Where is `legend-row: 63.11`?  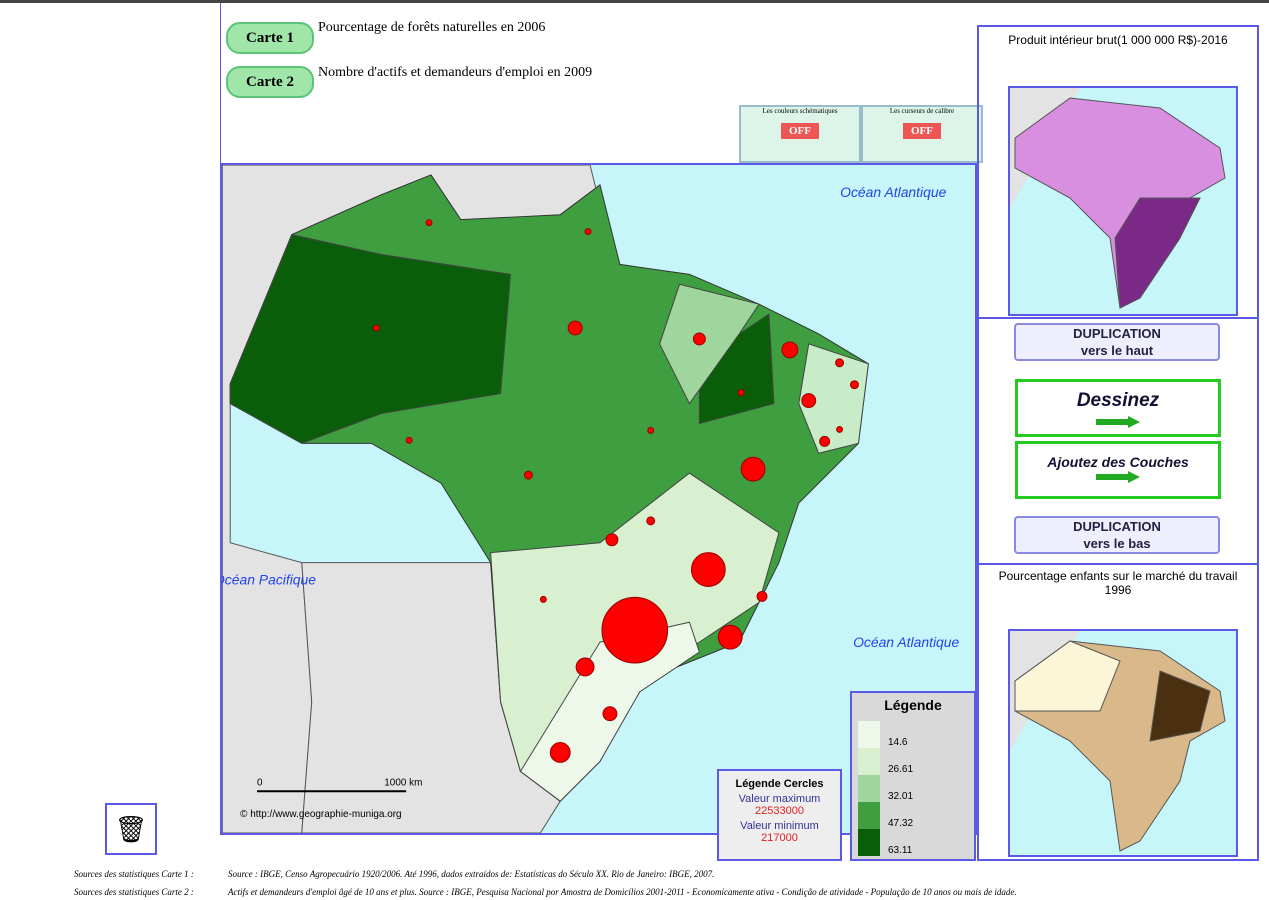 legend-row: 63.11 is located at coordinates (885, 842).